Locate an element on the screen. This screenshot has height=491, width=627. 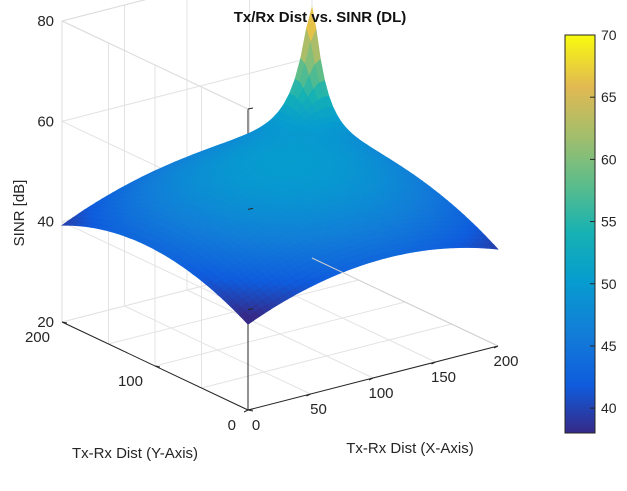
colorbar-tick-label: 70 is located at coordinates (609, 35).